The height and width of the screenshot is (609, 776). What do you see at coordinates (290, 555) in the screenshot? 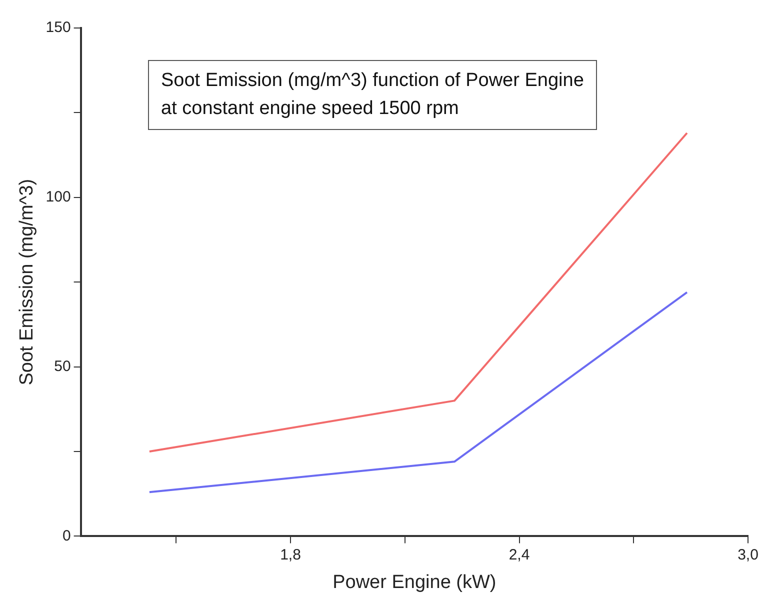
I see `x-tick-label: 1,8` at bounding box center [290, 555].